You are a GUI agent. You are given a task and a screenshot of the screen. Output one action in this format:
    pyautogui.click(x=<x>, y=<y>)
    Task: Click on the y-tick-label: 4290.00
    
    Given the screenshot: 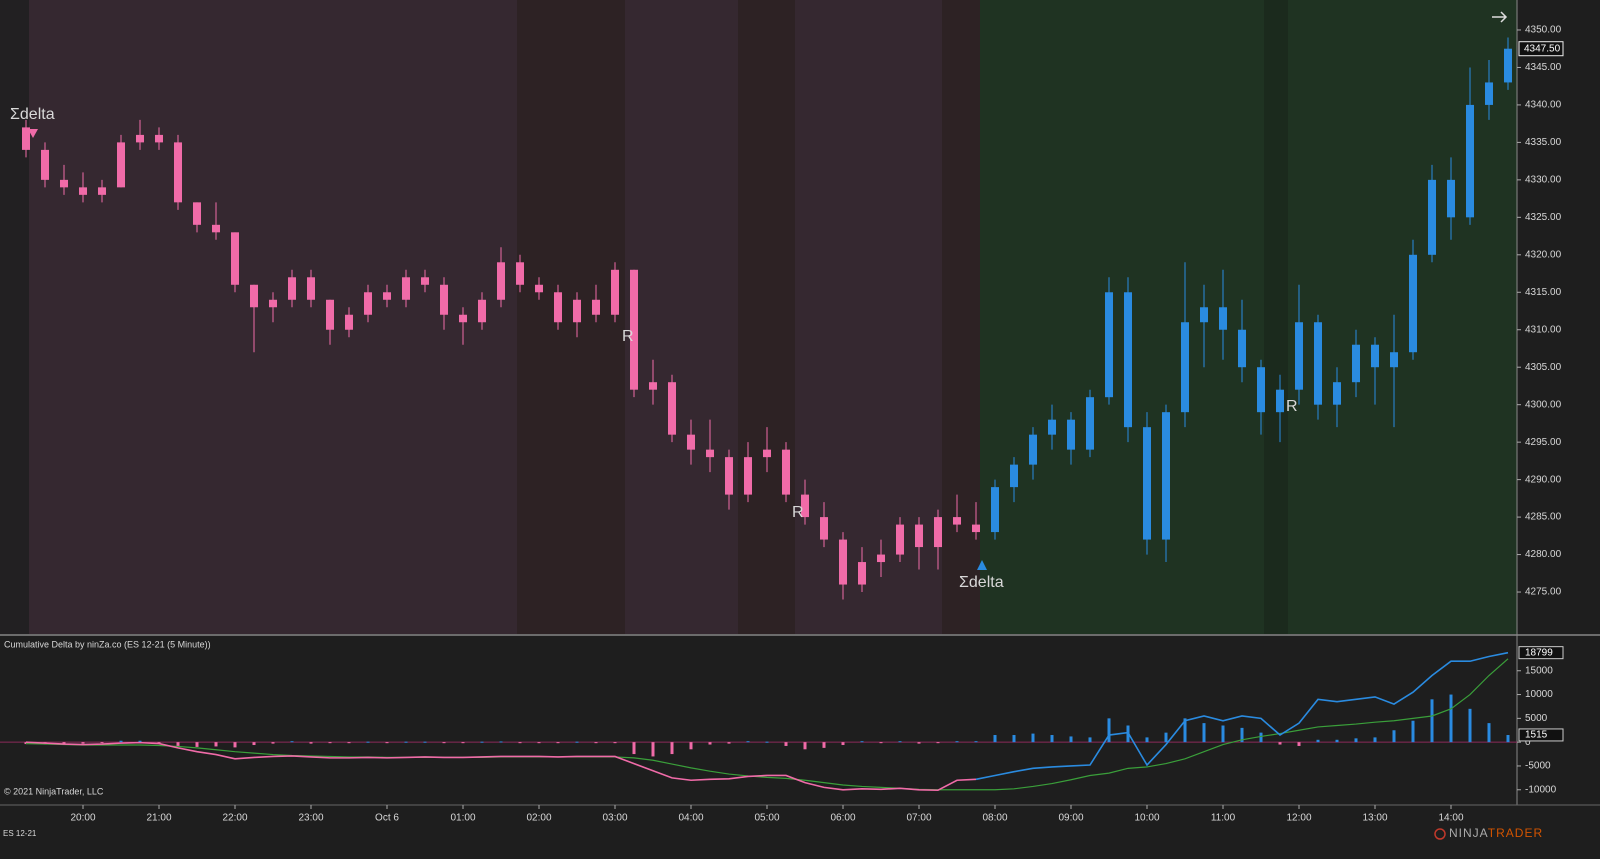 What is the action you would take?
    pyautogui.click(x=1543, y=479)
    